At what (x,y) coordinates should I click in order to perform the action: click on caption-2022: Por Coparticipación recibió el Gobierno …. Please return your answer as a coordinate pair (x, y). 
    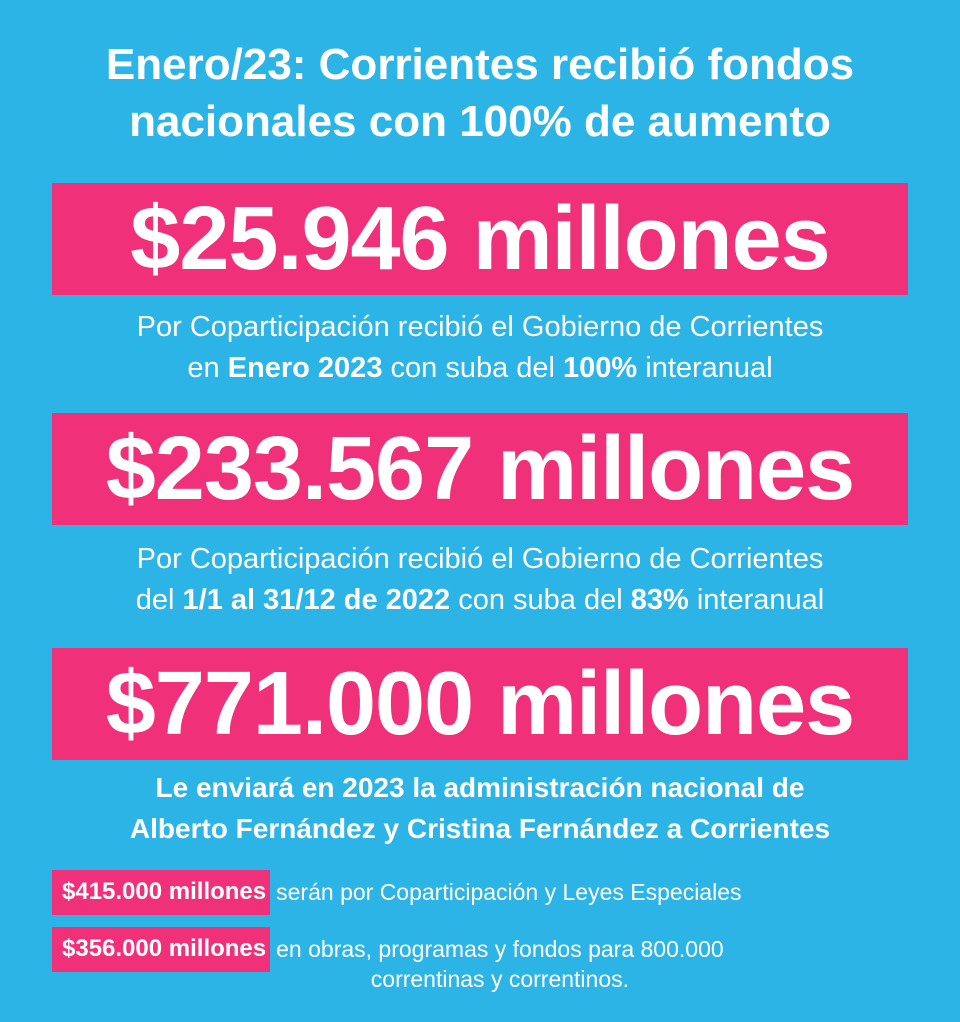
    Looking at the image, I should click on (480, 580).